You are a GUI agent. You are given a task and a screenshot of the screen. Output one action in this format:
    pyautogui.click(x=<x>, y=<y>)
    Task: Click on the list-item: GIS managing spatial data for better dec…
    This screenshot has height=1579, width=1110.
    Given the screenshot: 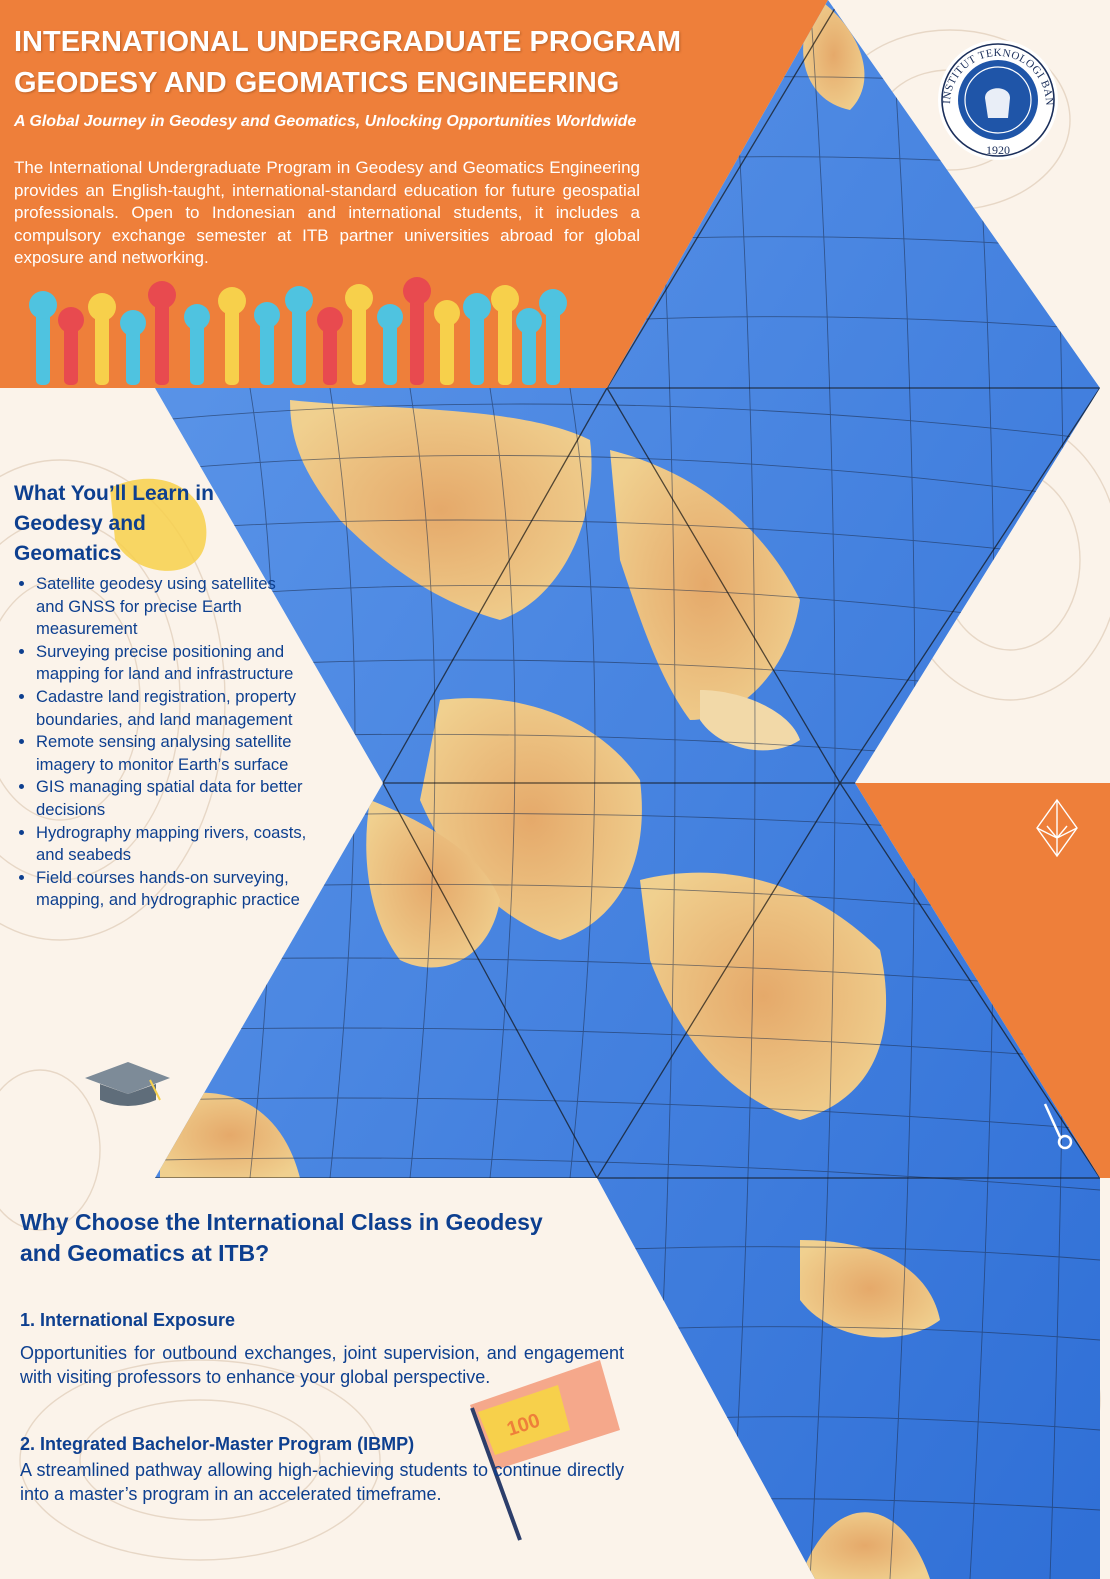 What is the action you would take?
    pyautogui.click(x=172, y=798)
    